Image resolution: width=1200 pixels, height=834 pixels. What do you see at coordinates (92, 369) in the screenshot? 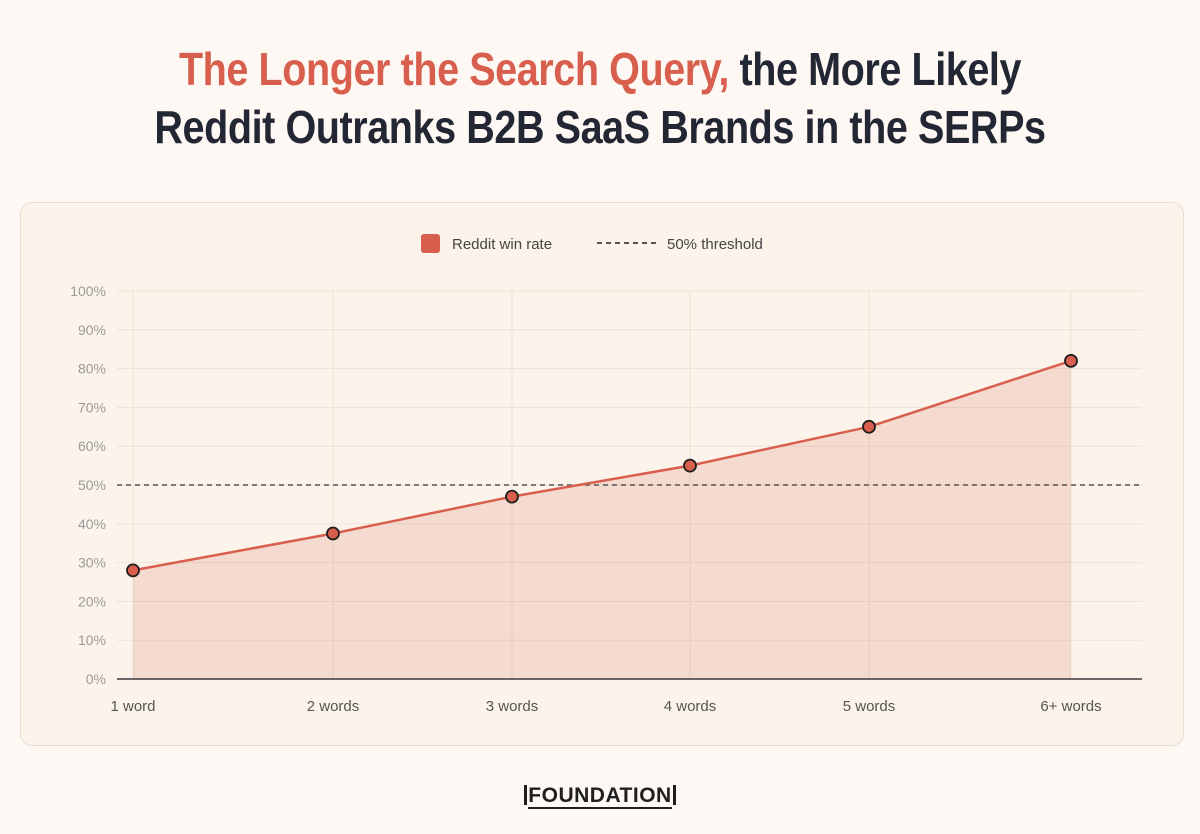
I see `y-tick-label: 80%` at bounding box center [92, 369].